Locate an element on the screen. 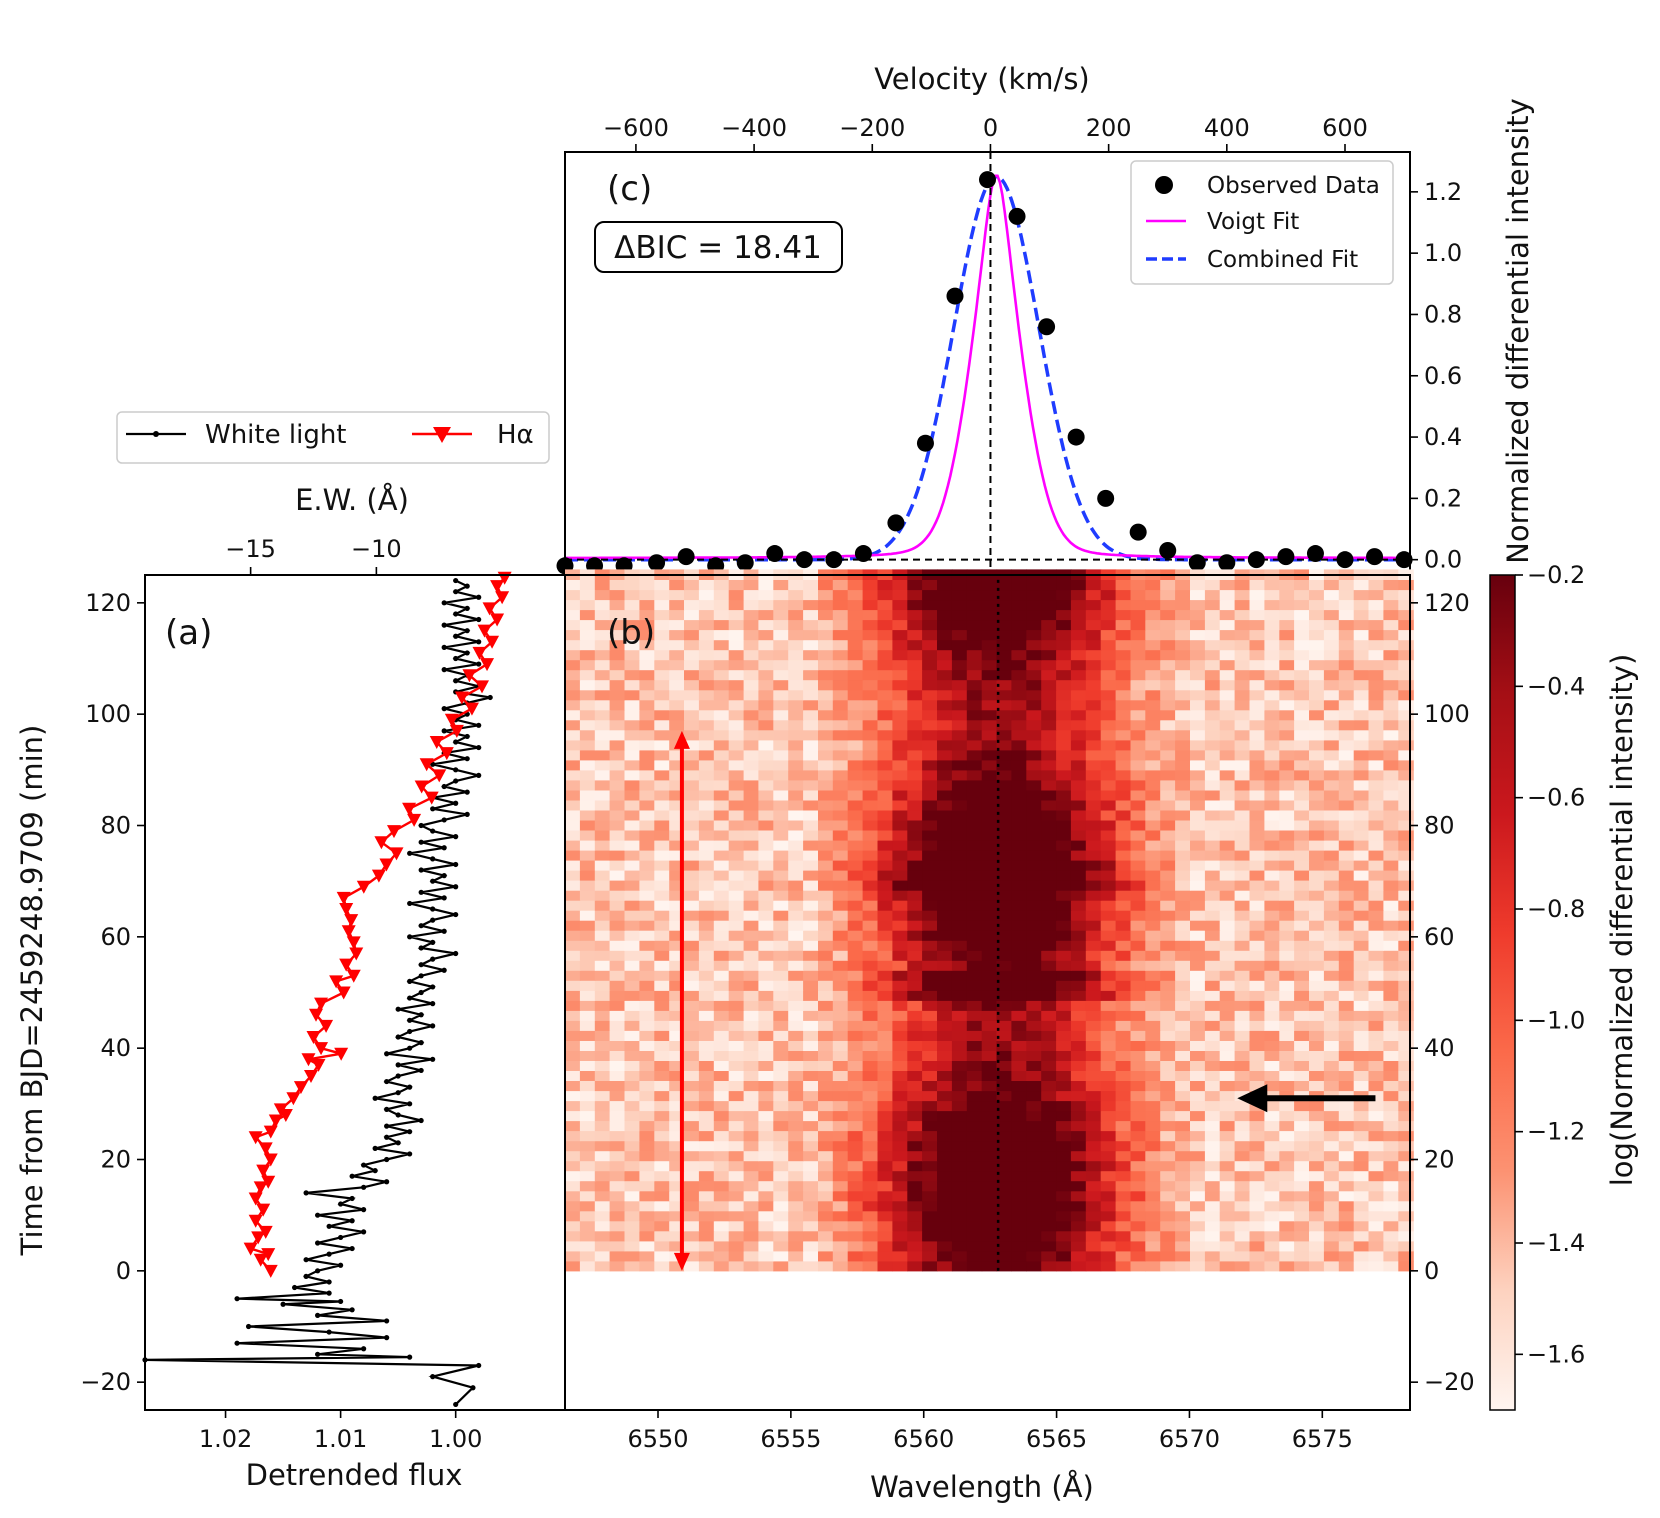 The height and width of the screenshot is (1518, 1660). panel-b-label: (b) is located at coordinates (631, 633).